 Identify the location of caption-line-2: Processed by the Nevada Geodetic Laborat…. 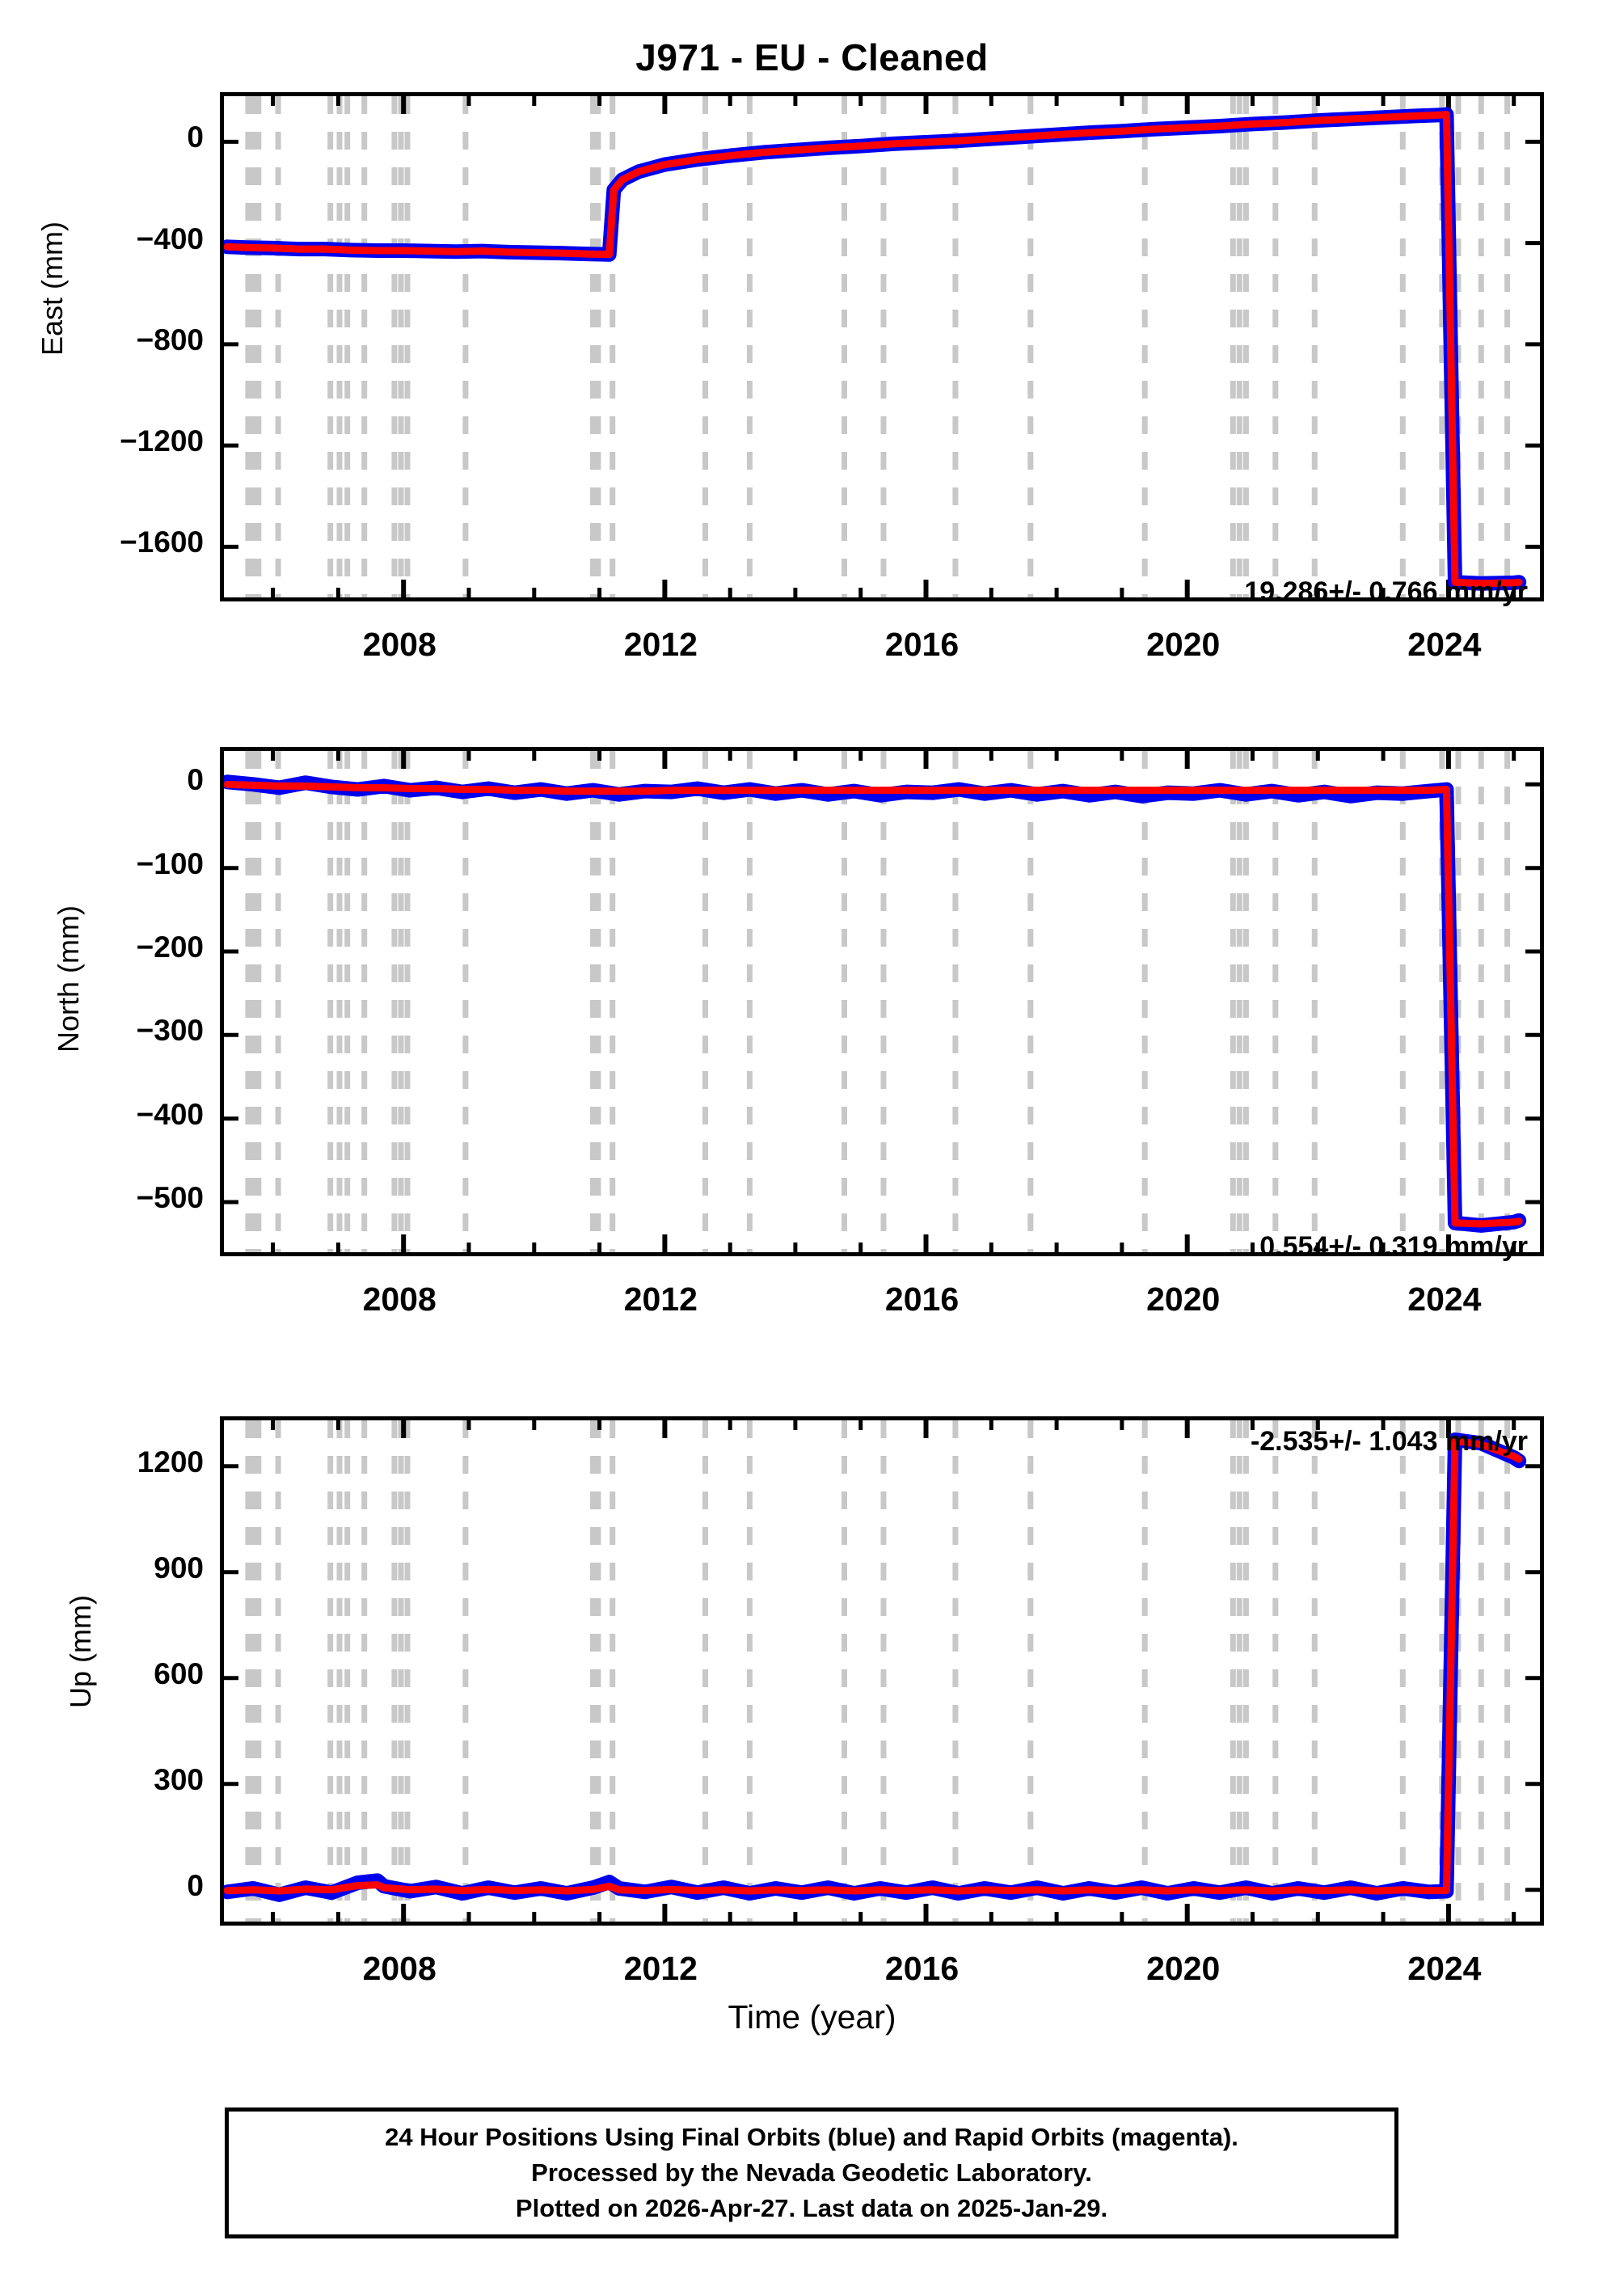
(811, 2172).